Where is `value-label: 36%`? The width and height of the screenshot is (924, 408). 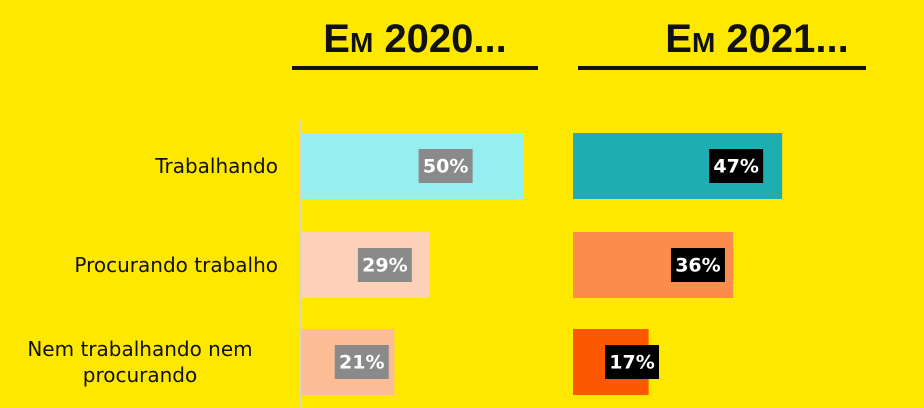
value-label: 36% is located at coordinates (697, 266).